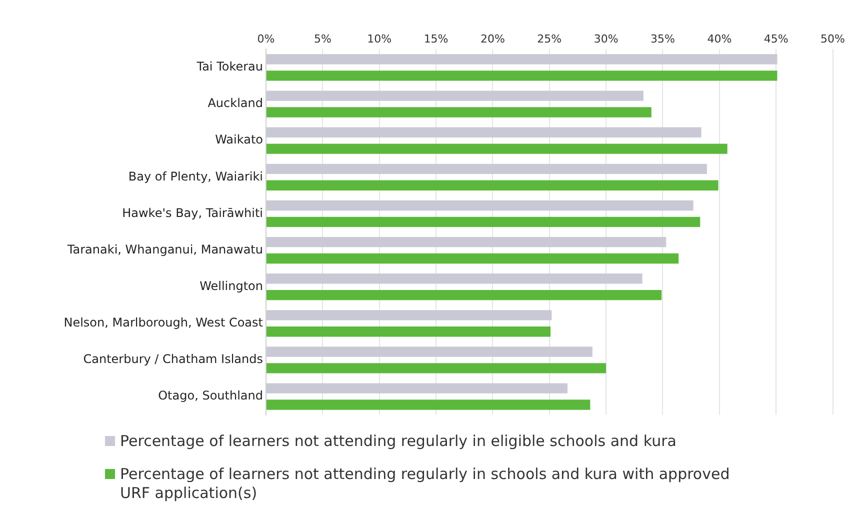  Describe the element at coordinates (195, 176) in the screenshot. I see `y-tick-label: Bay of Plenty, Waiariki` at that location.